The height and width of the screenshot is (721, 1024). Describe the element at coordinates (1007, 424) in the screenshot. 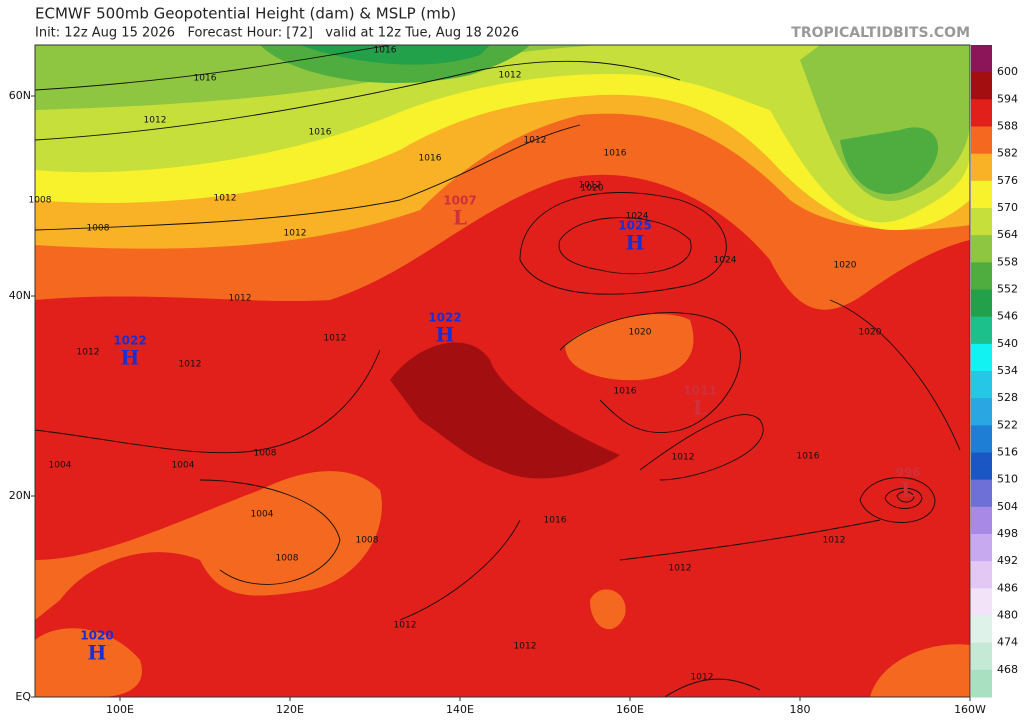

I see `colorbar-label: 522` at that location.